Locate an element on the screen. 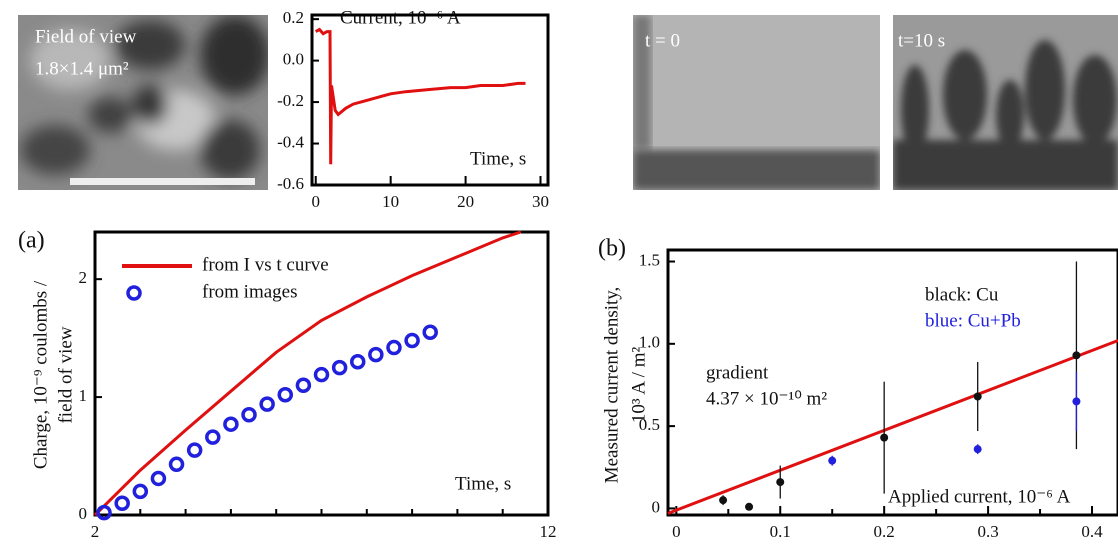 This screenshot has height=549, width=1118. y-tick-label: -0.2 is located at coordinates (290, 100).